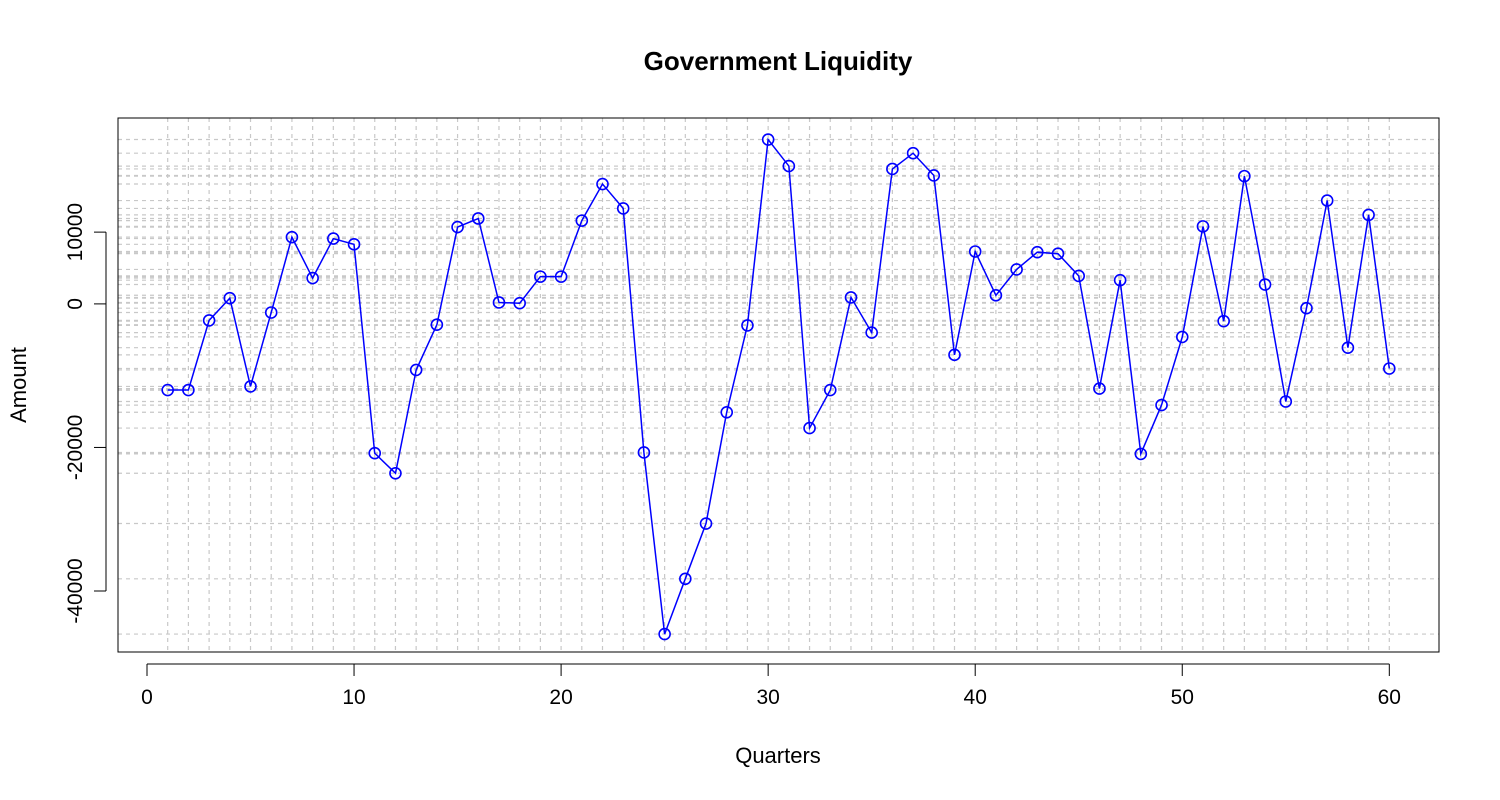  What do you see at coordinates (75, 590) in the screenshot?
I see `y-tick-label: -40000` at bounding box center [75, 590].